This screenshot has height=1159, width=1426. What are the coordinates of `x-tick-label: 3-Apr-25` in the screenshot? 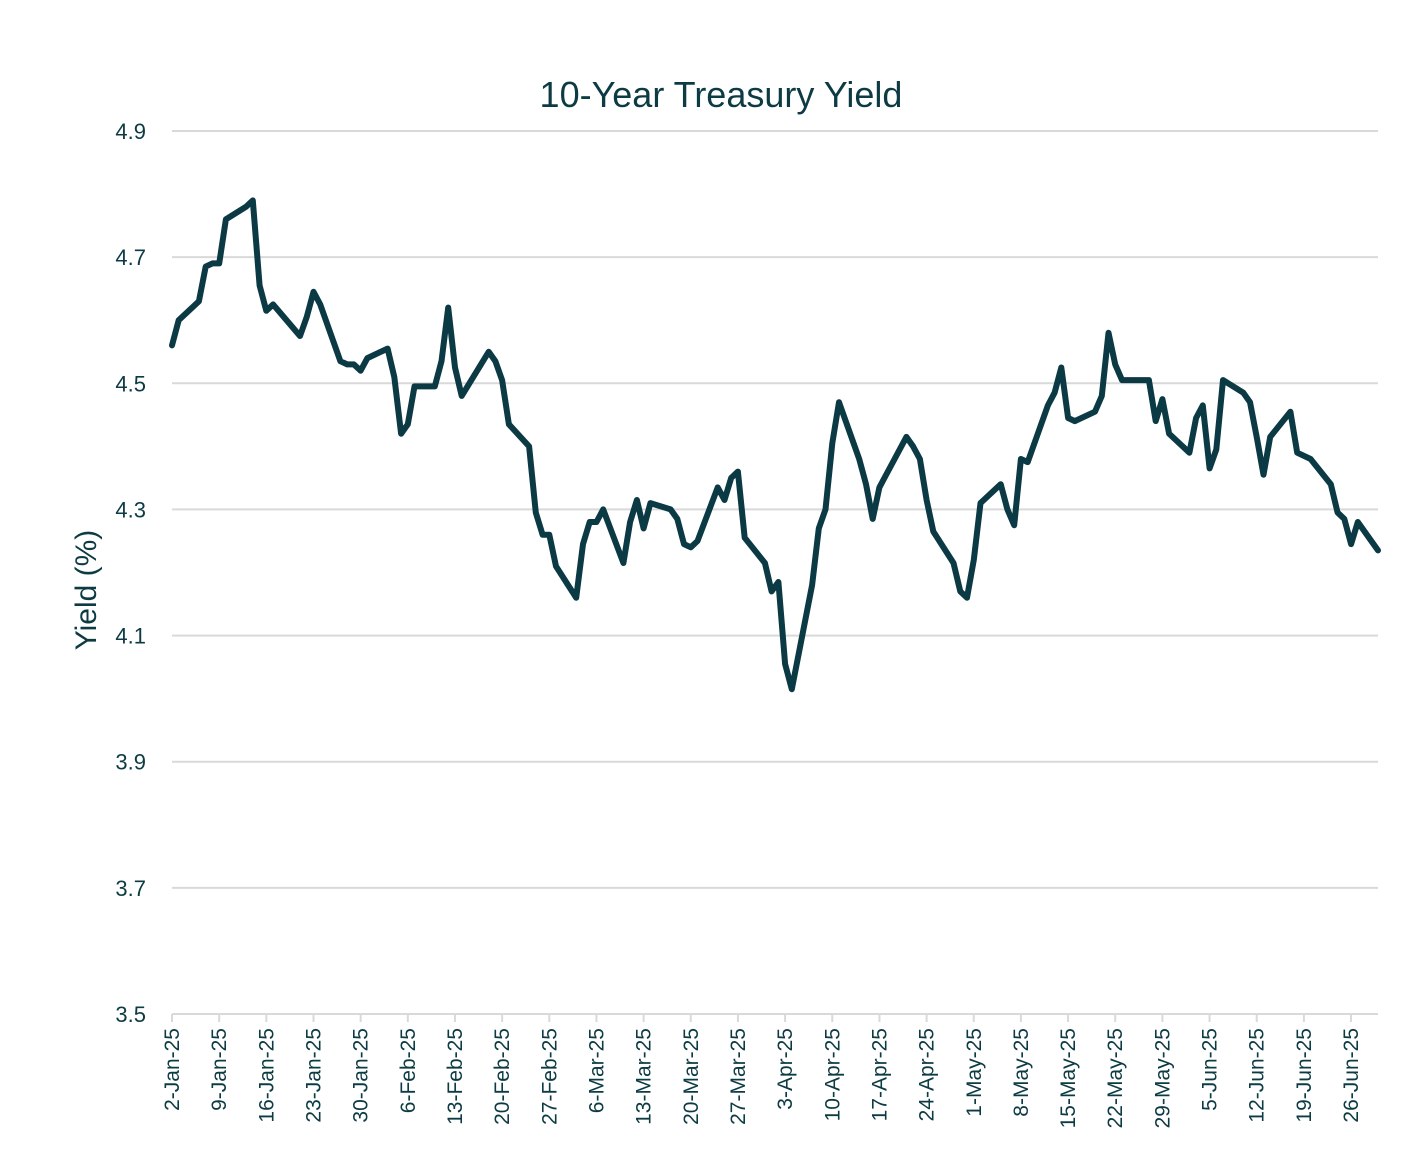 It's located at (785, 1069).